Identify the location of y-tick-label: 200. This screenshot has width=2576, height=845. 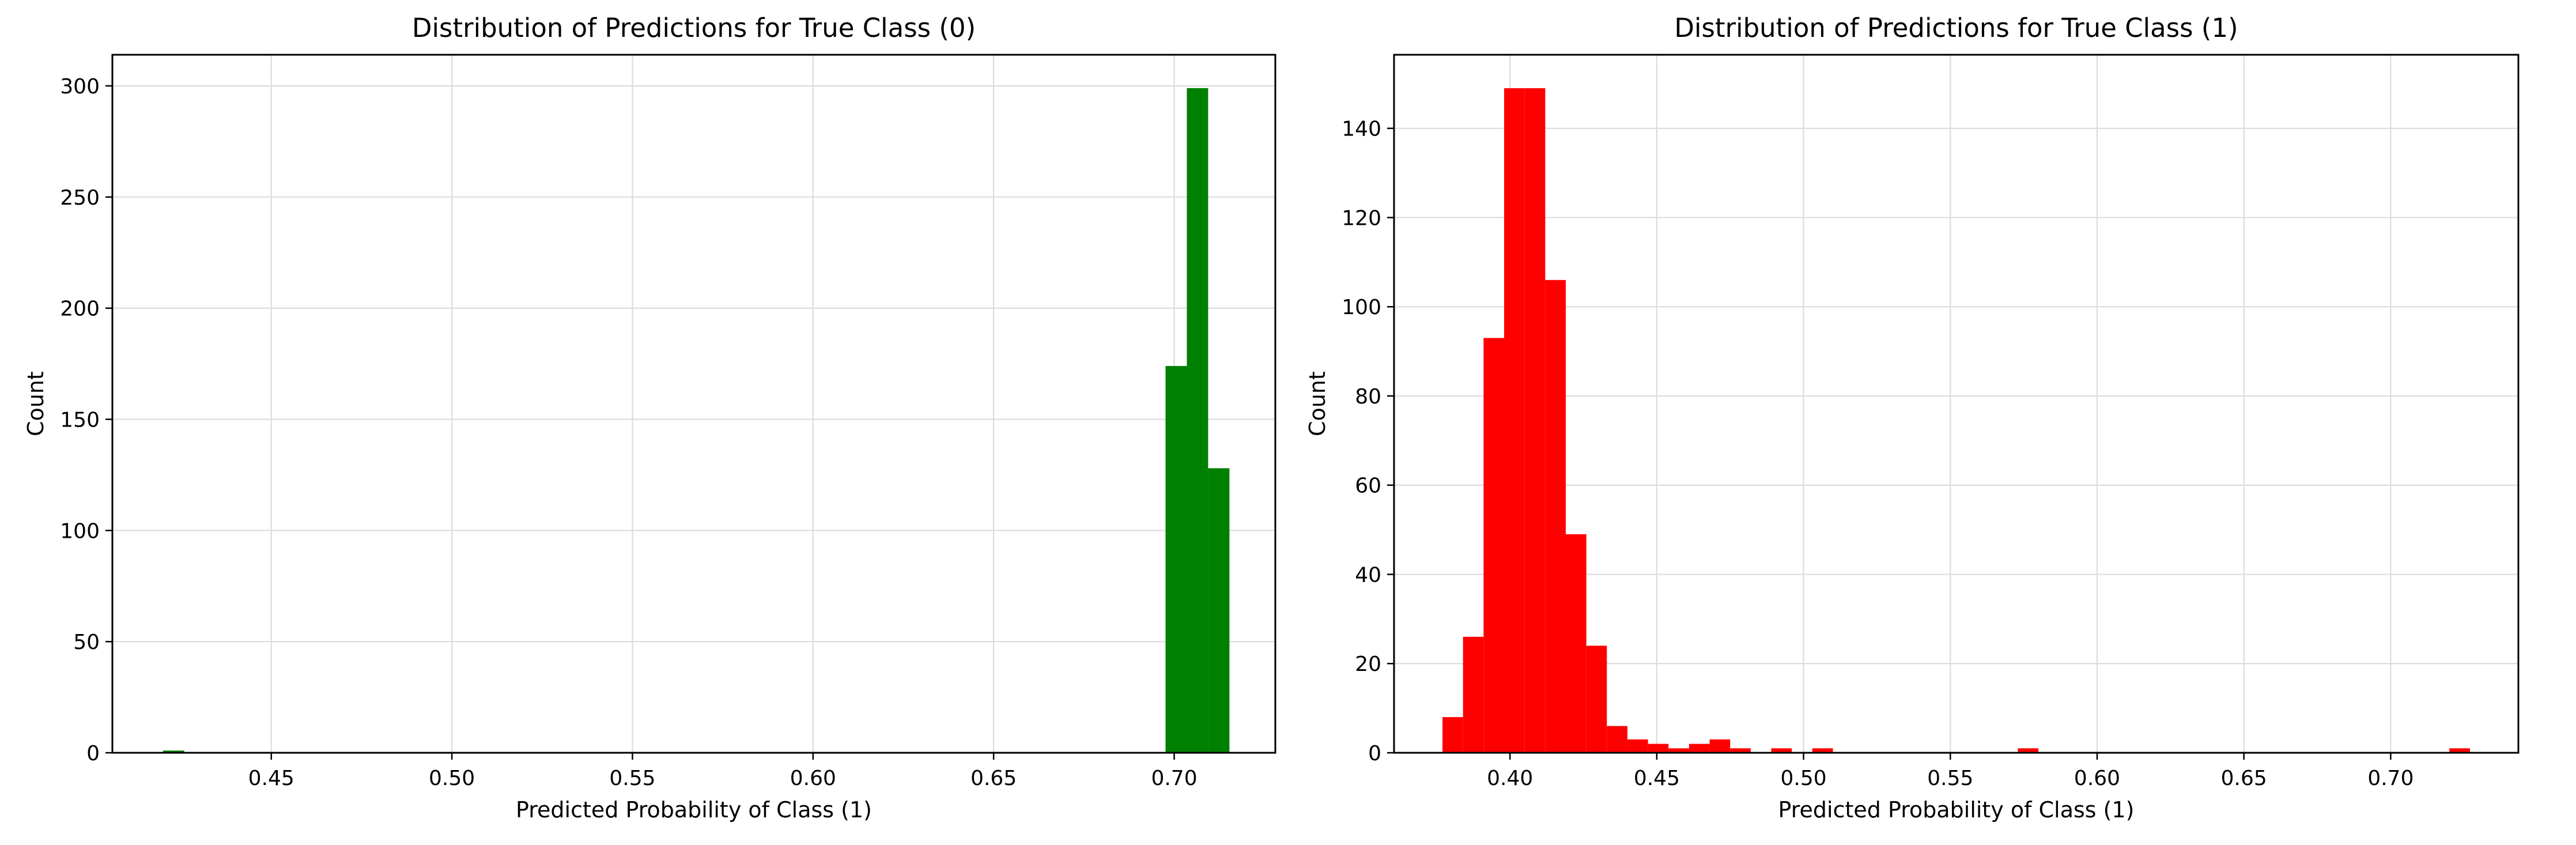
(80, 309).